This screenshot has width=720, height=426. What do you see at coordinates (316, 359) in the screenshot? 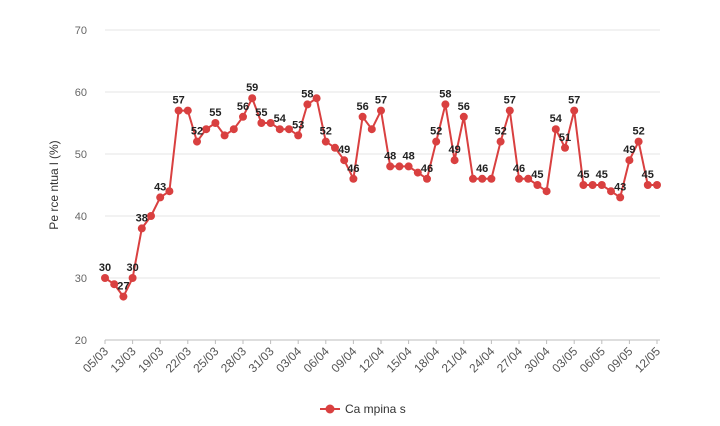
I see `x-tick-label: 06/04` at bounding box center [316, 359].